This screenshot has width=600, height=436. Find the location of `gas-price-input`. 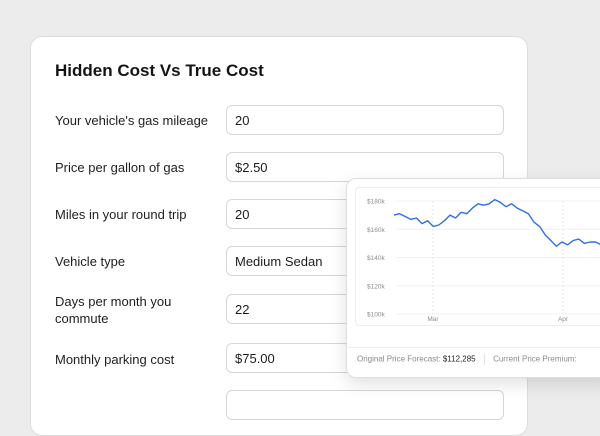

gas-price-input is located at coordinates (365, 167).